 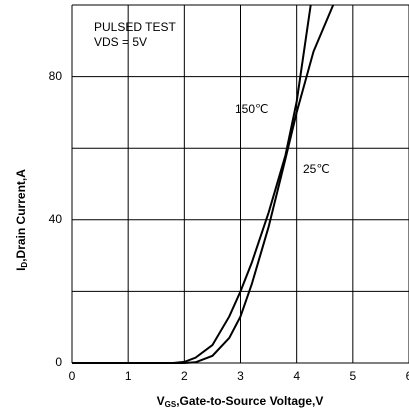 I want to click on x-tick-label: 6, so click(x=407, y=376).